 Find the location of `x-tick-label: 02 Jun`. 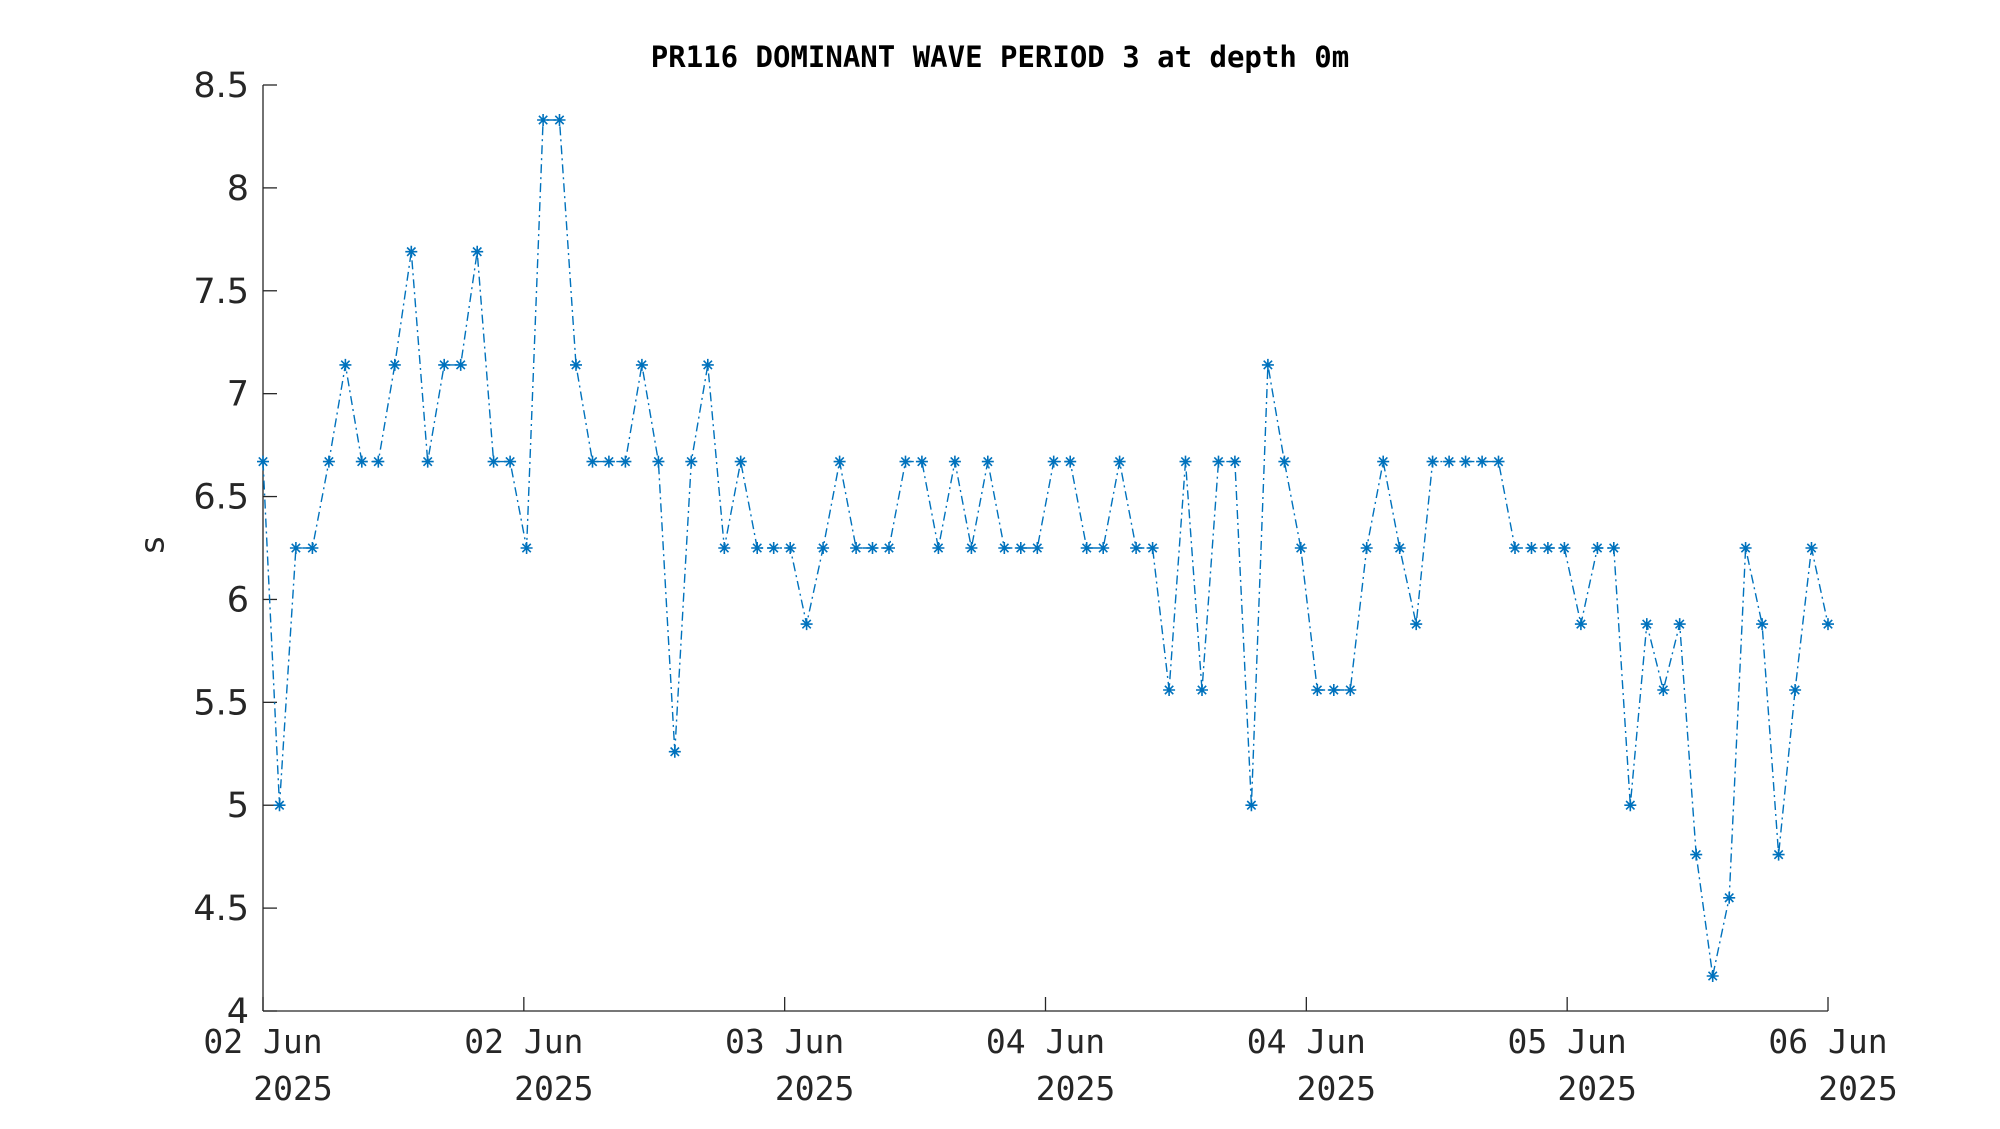

x-tick-label: 02 Jun is located at coordinates (262, 1041).